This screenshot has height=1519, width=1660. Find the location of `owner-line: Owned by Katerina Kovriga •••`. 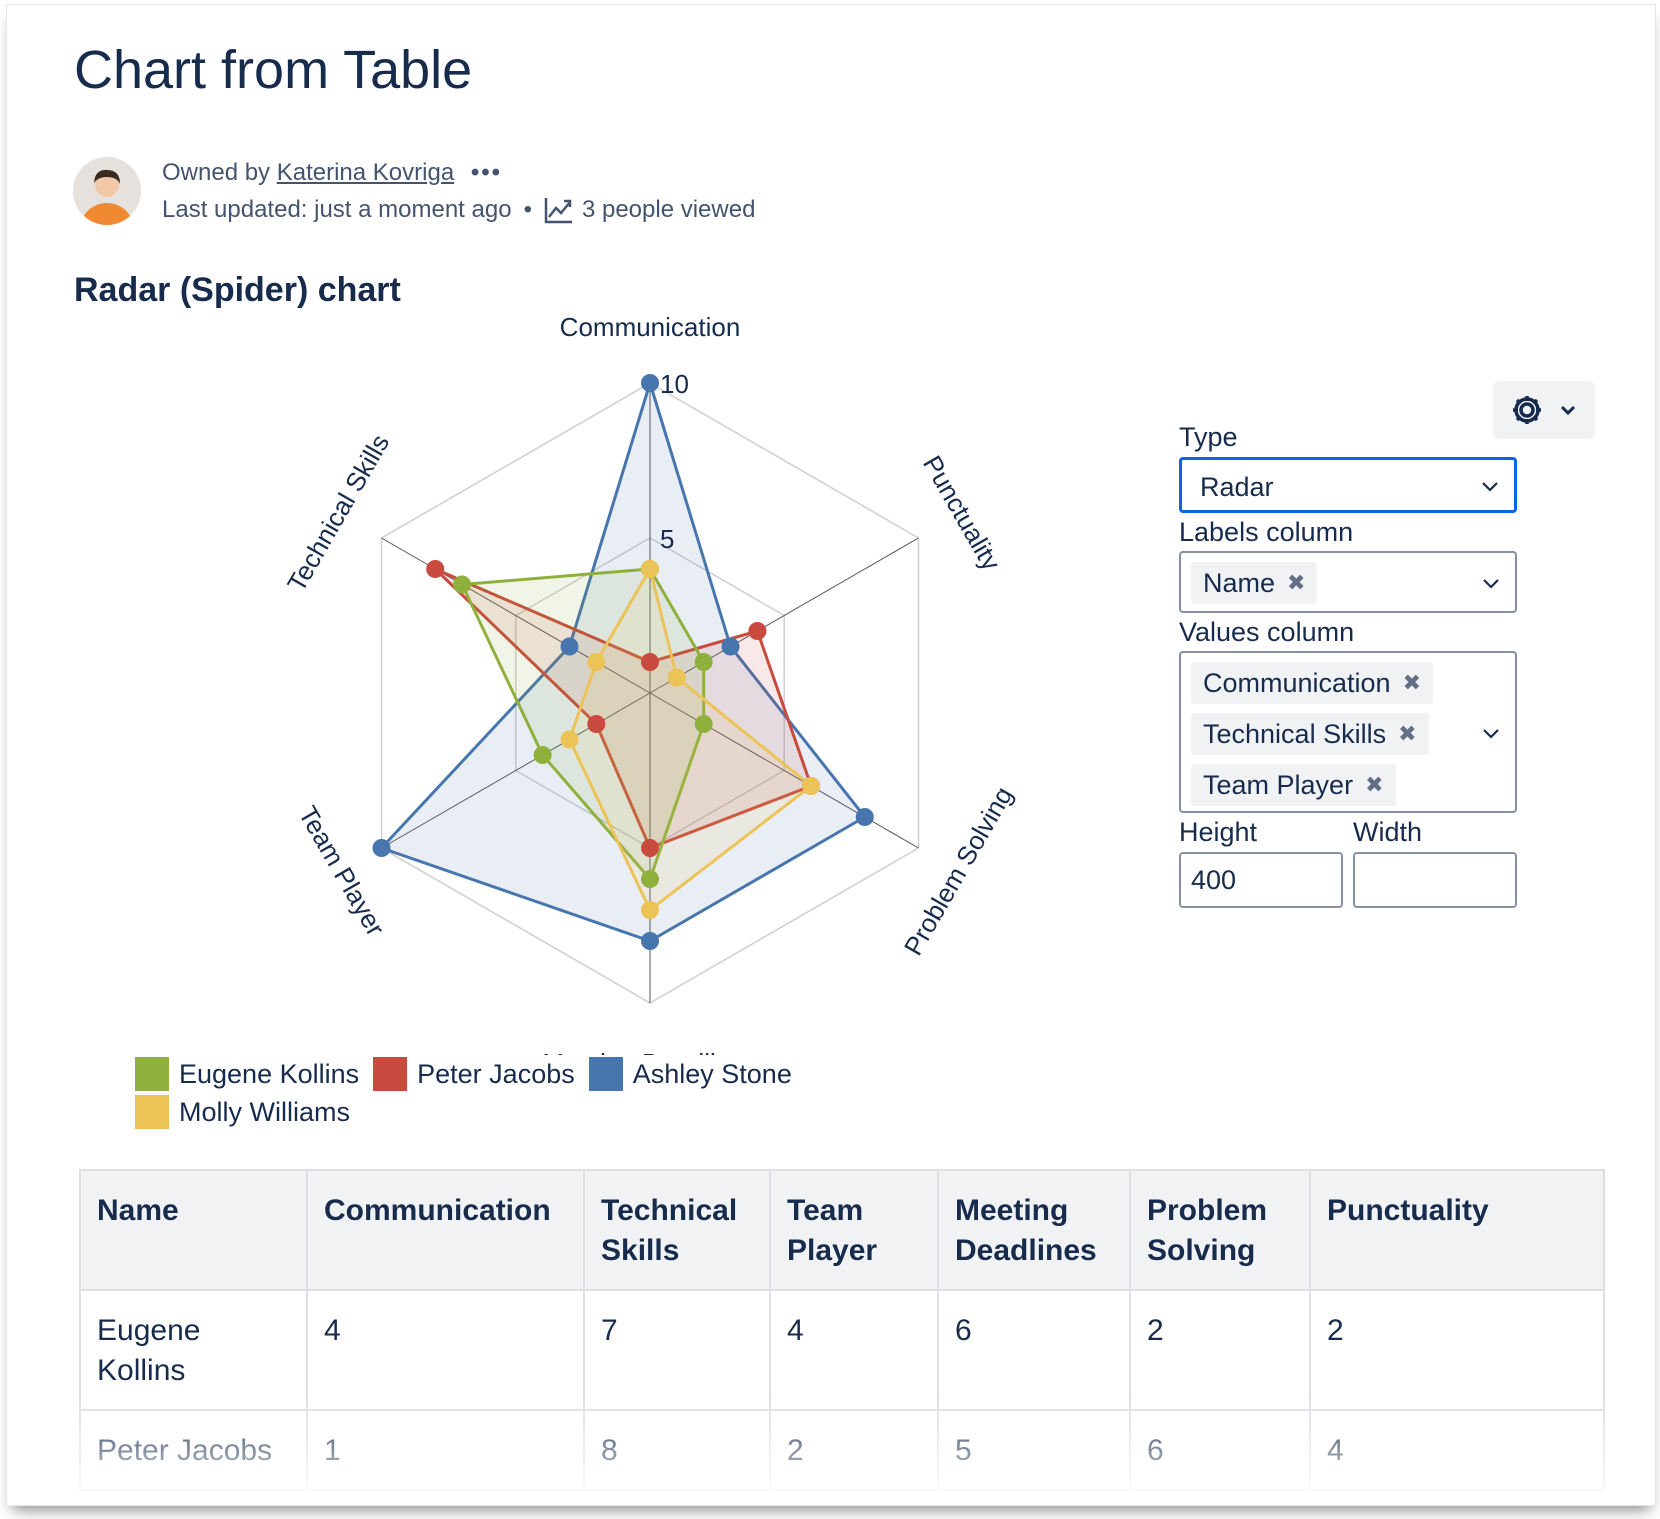

owner-line: Owned by Katerina Kovriga ••• is located at coordinates (332, 173).